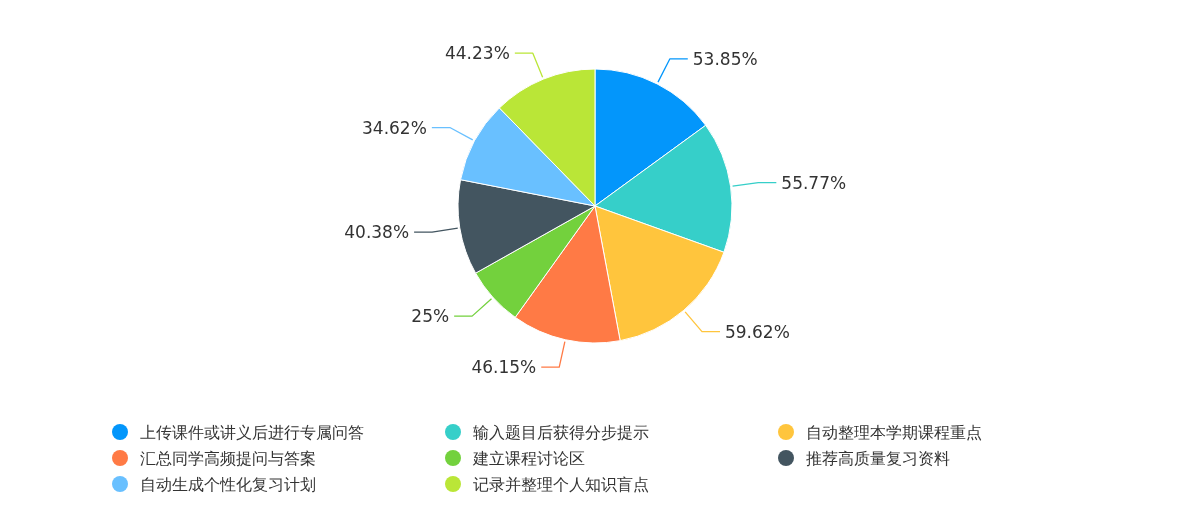 The width and height of the screenshot is (1183, 520). I want to click on legend-label: 上传课件或讲义后进行专属问答, so click(252, 432).